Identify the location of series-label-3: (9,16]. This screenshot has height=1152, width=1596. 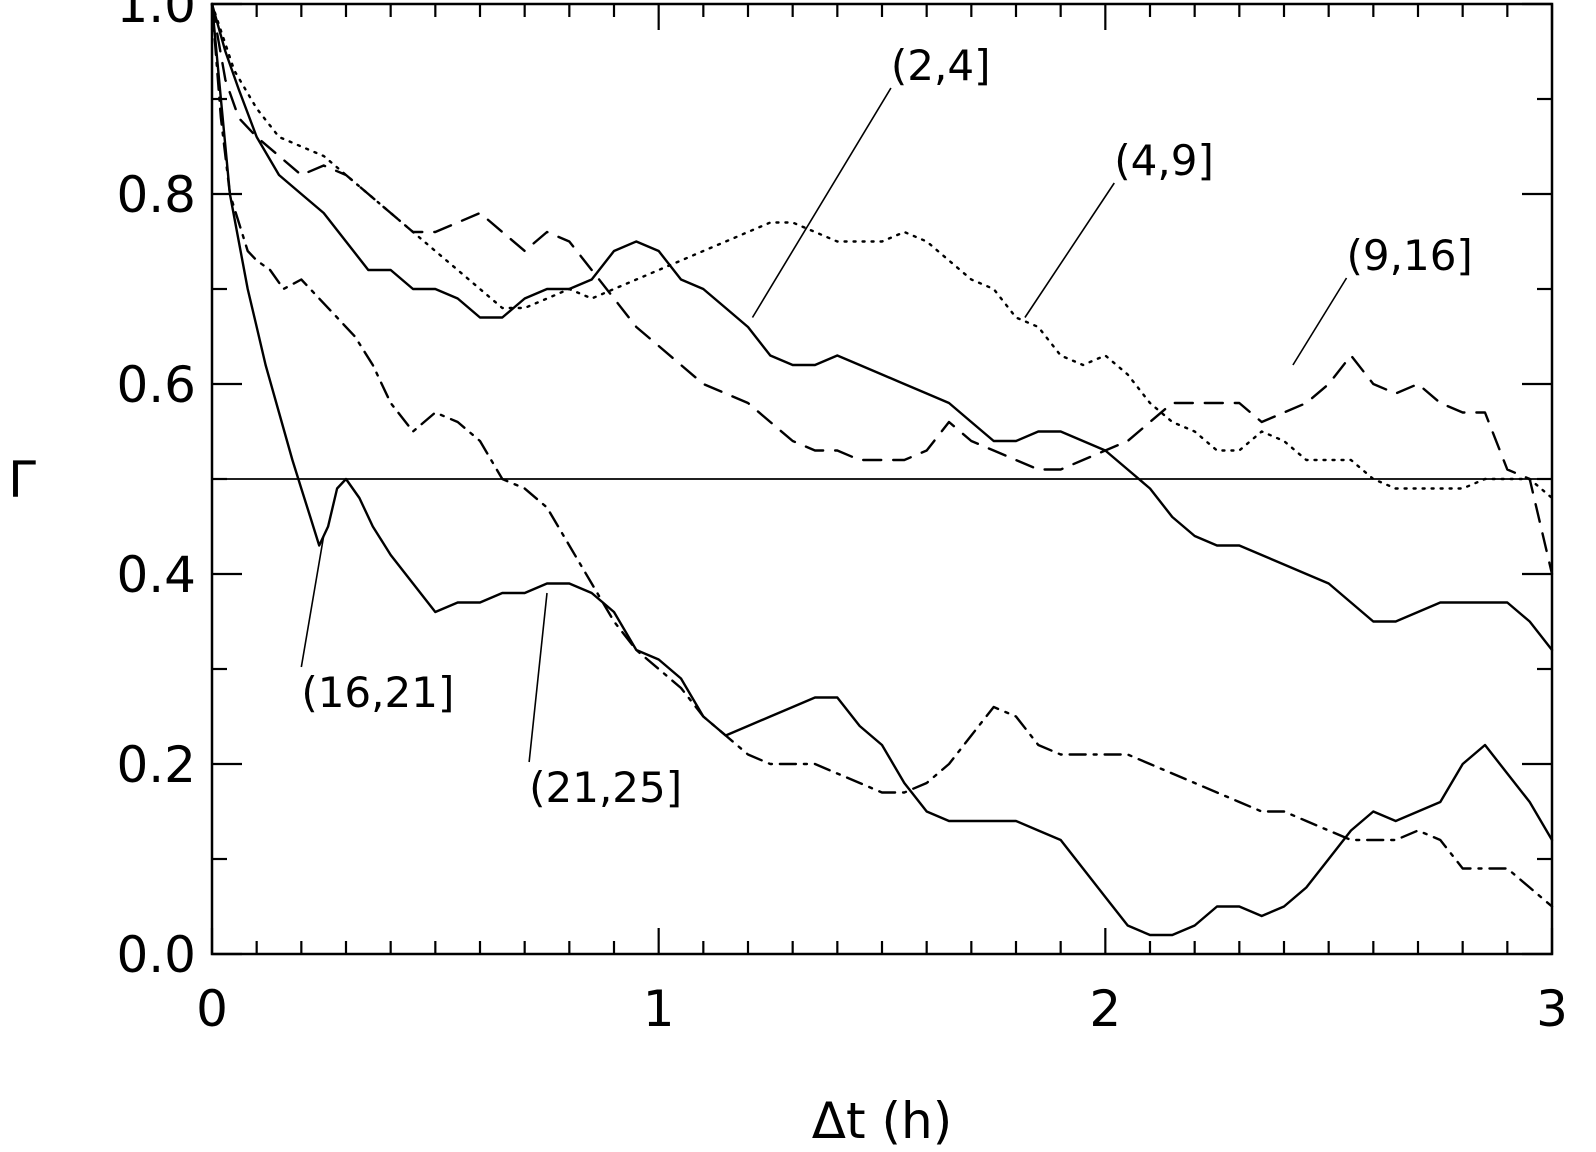
(1410, 255).